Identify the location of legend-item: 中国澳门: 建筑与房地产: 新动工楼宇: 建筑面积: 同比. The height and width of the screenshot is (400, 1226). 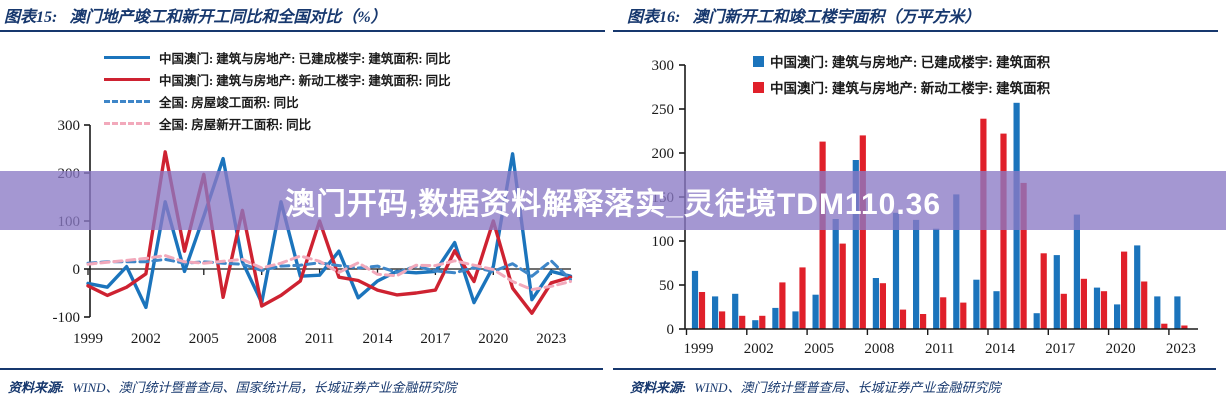
(277, 79).